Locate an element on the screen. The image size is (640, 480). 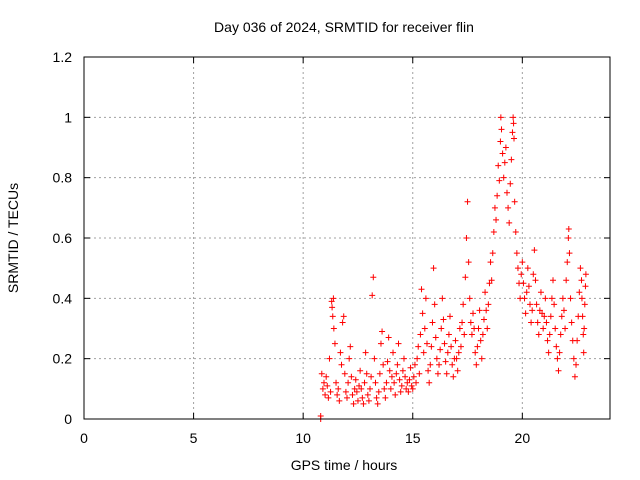
x-tick-label: 15 is located at coordinates (413, 438).